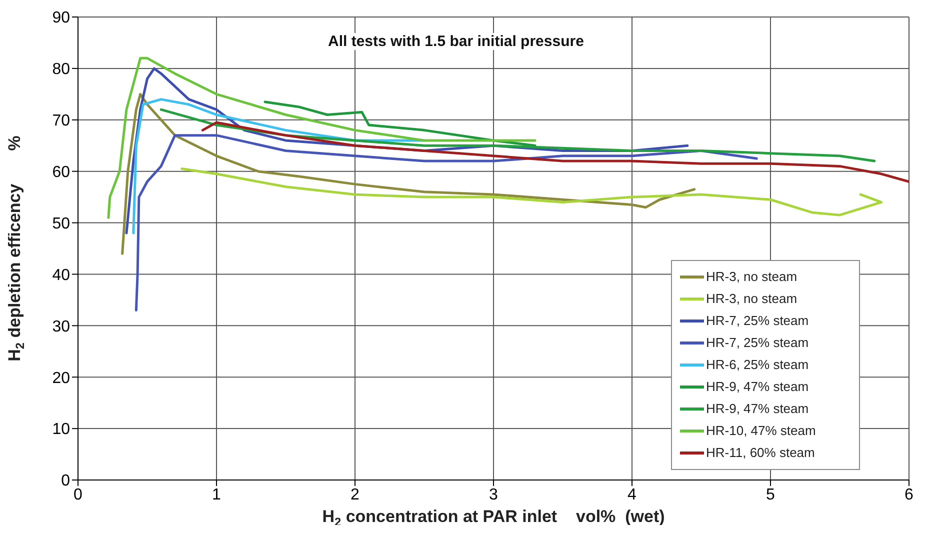 Image resolution: width=929 pixels, height=533 pixels. I want to click on y-tick-label: 30, so click(61, 327).